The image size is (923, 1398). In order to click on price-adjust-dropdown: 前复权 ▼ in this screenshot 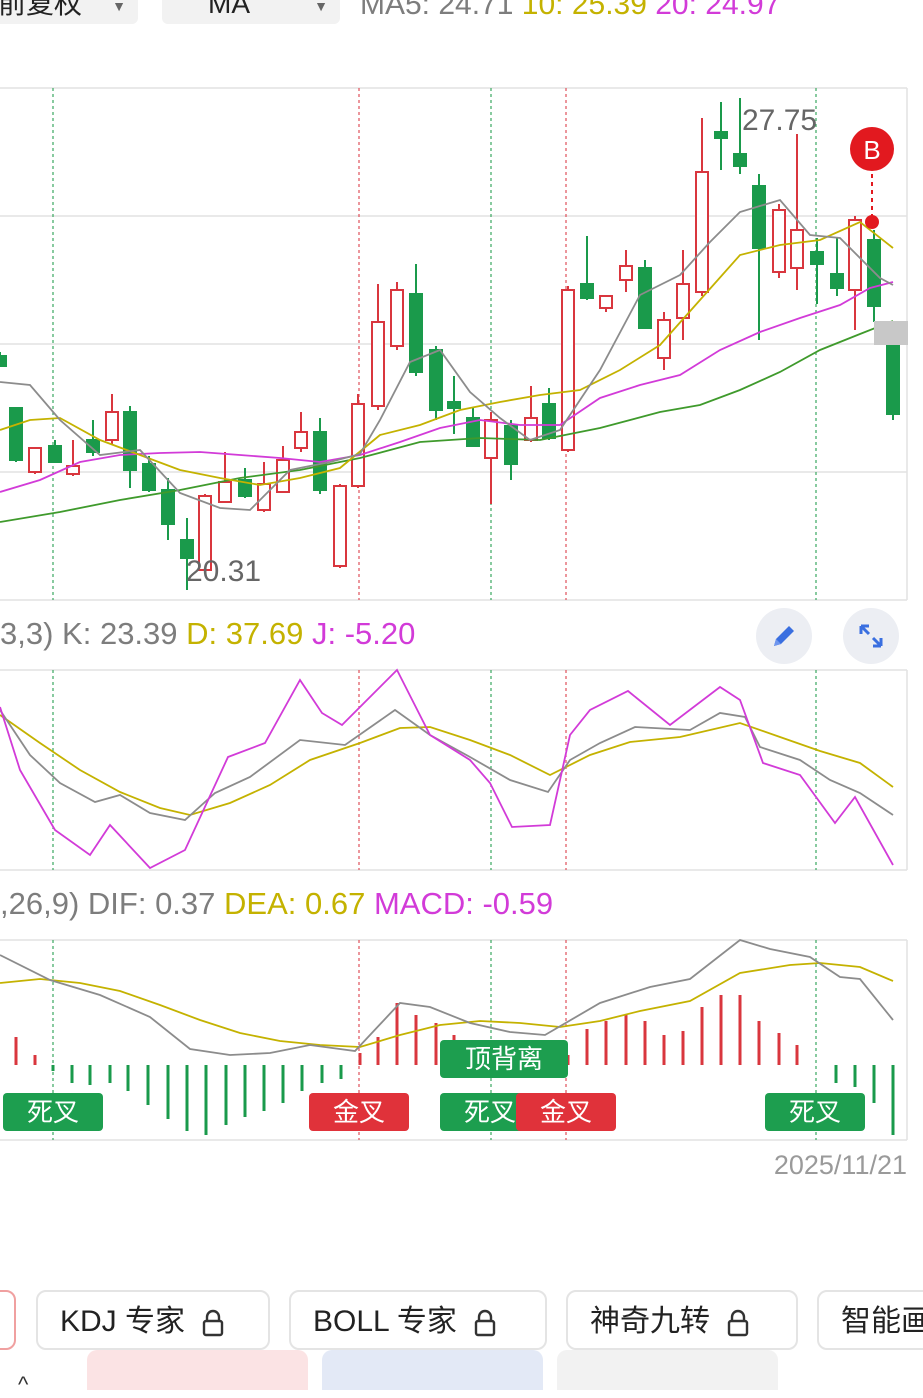, I will do `click(69, 12)`.